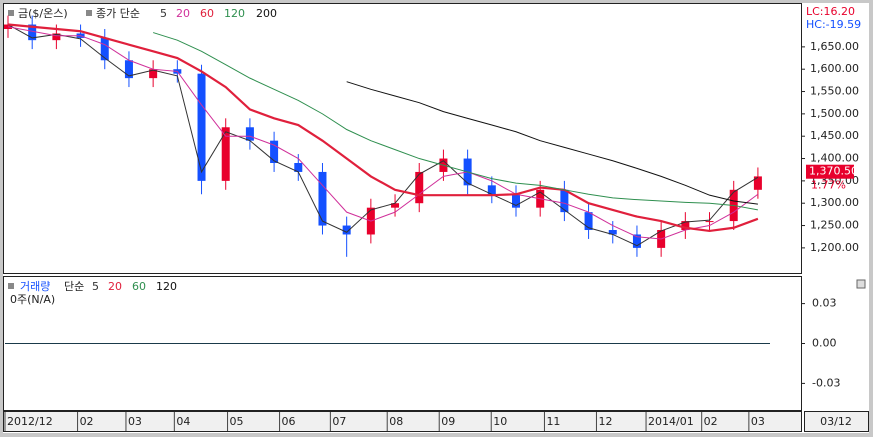 The height and width of the screenshot is (437, 873). What do you see at coordinates (834, 91) in the screenshot?
I see `y-tick-label: 1,550.00` at bounding box center [834, 91].